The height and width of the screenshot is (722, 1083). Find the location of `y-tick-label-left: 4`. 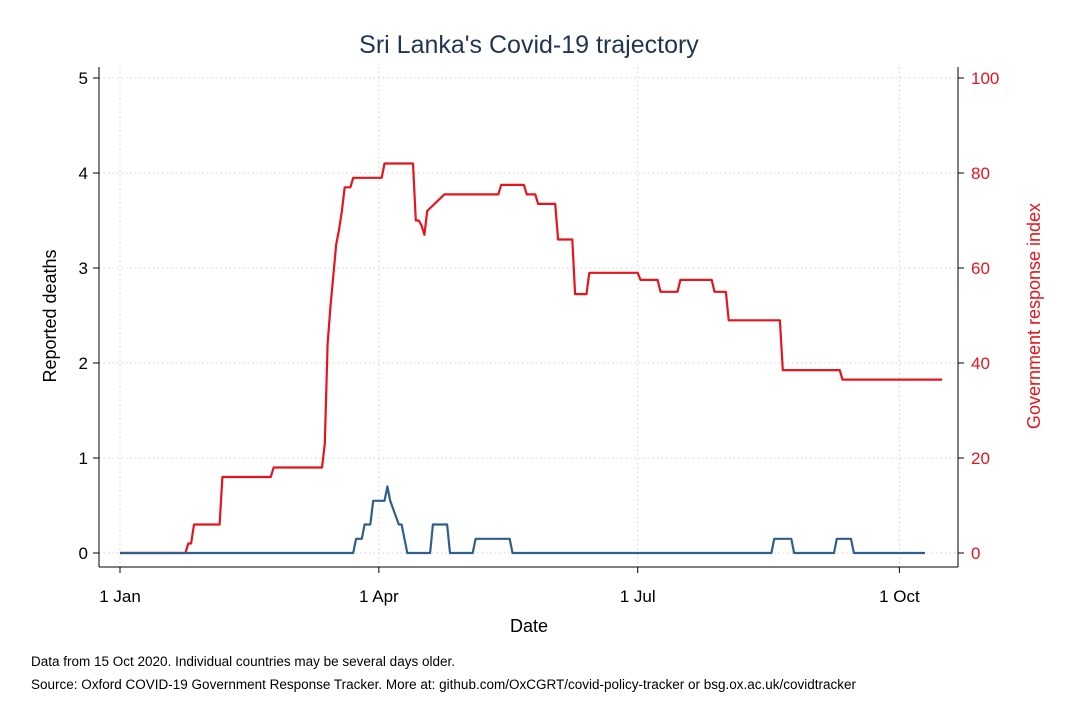

y-tick-label-left: 4 is located at coordinates (83, 173).